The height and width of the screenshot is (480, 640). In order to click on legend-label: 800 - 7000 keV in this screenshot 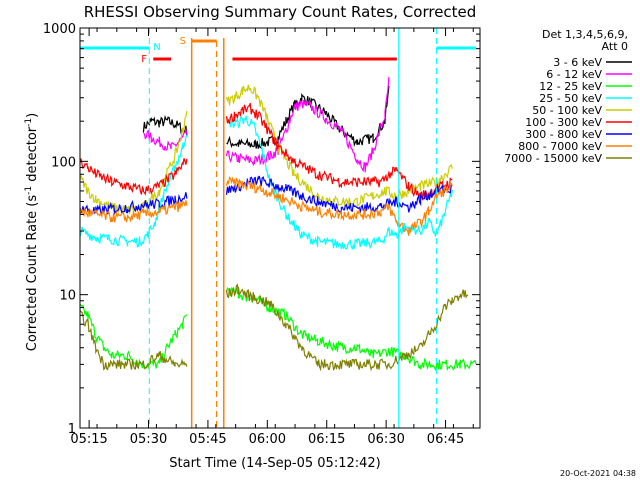, I will do `click(560, 146)`.